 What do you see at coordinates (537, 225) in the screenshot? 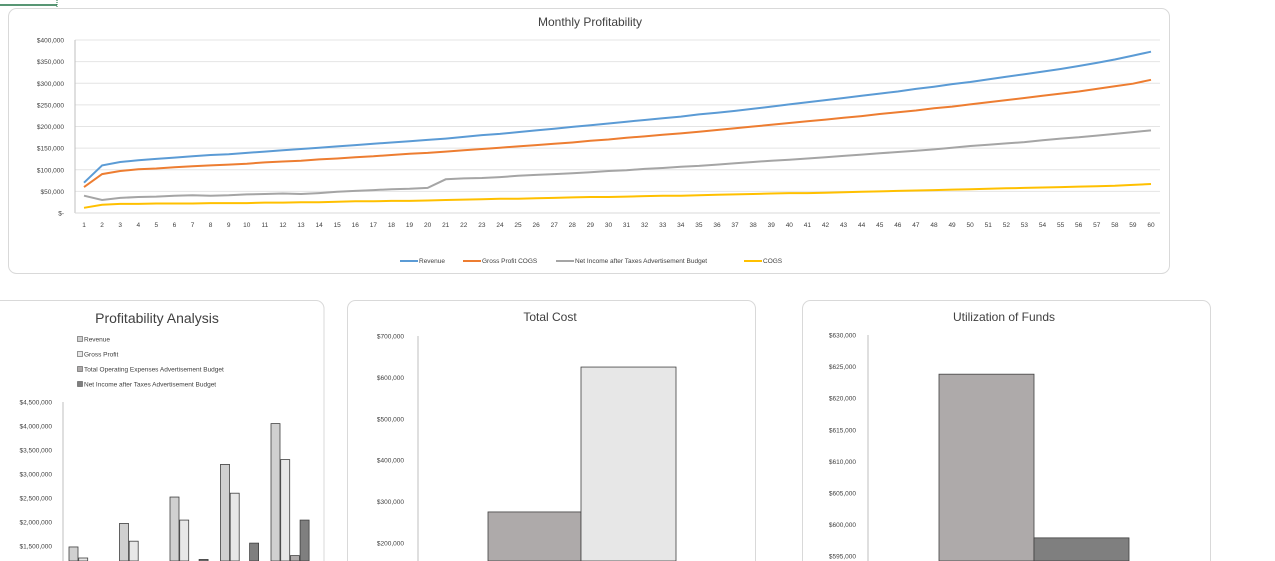
I see `x-tick-label: 26` at bounding box center [537, 225].